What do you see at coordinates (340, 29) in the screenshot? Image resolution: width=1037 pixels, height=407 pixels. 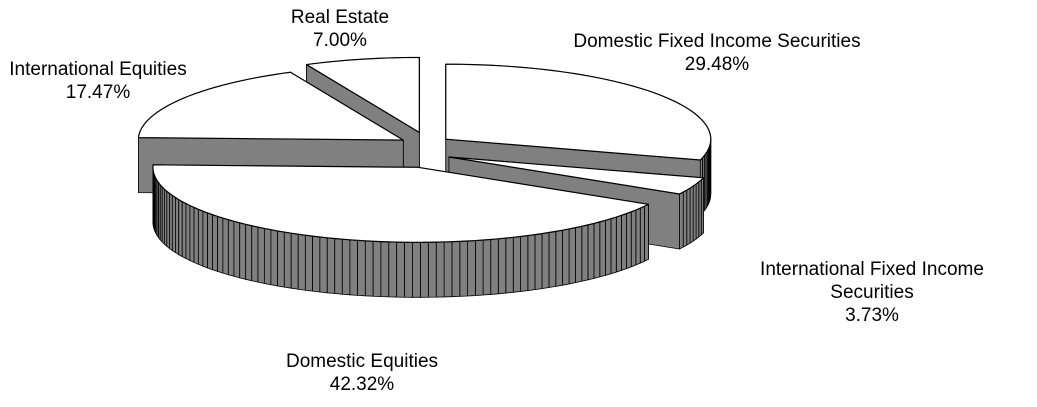 I see `slice-label: Real Estate 7.00%` at bounding box center [340, 29].